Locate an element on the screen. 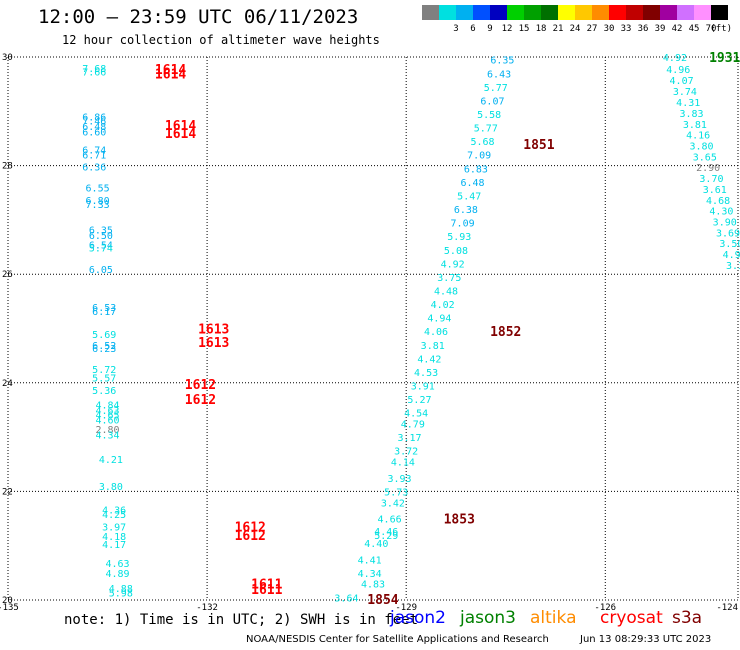 The width and height of the screenshot is (740, 650). wave-height-label: 4.60 is located at coordinates (107, 421).